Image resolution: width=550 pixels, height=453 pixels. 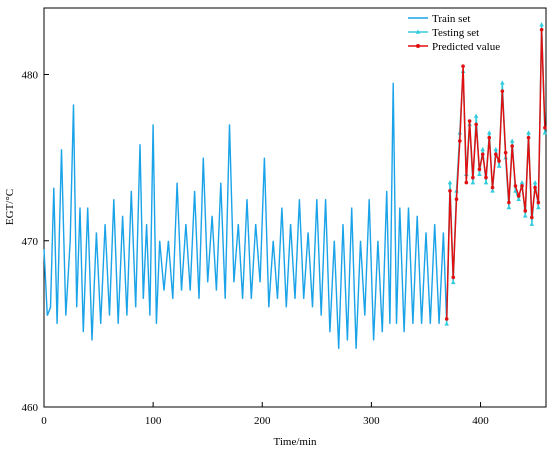 I want to click on x-tick-label: 200, so click(x=262, y=421).